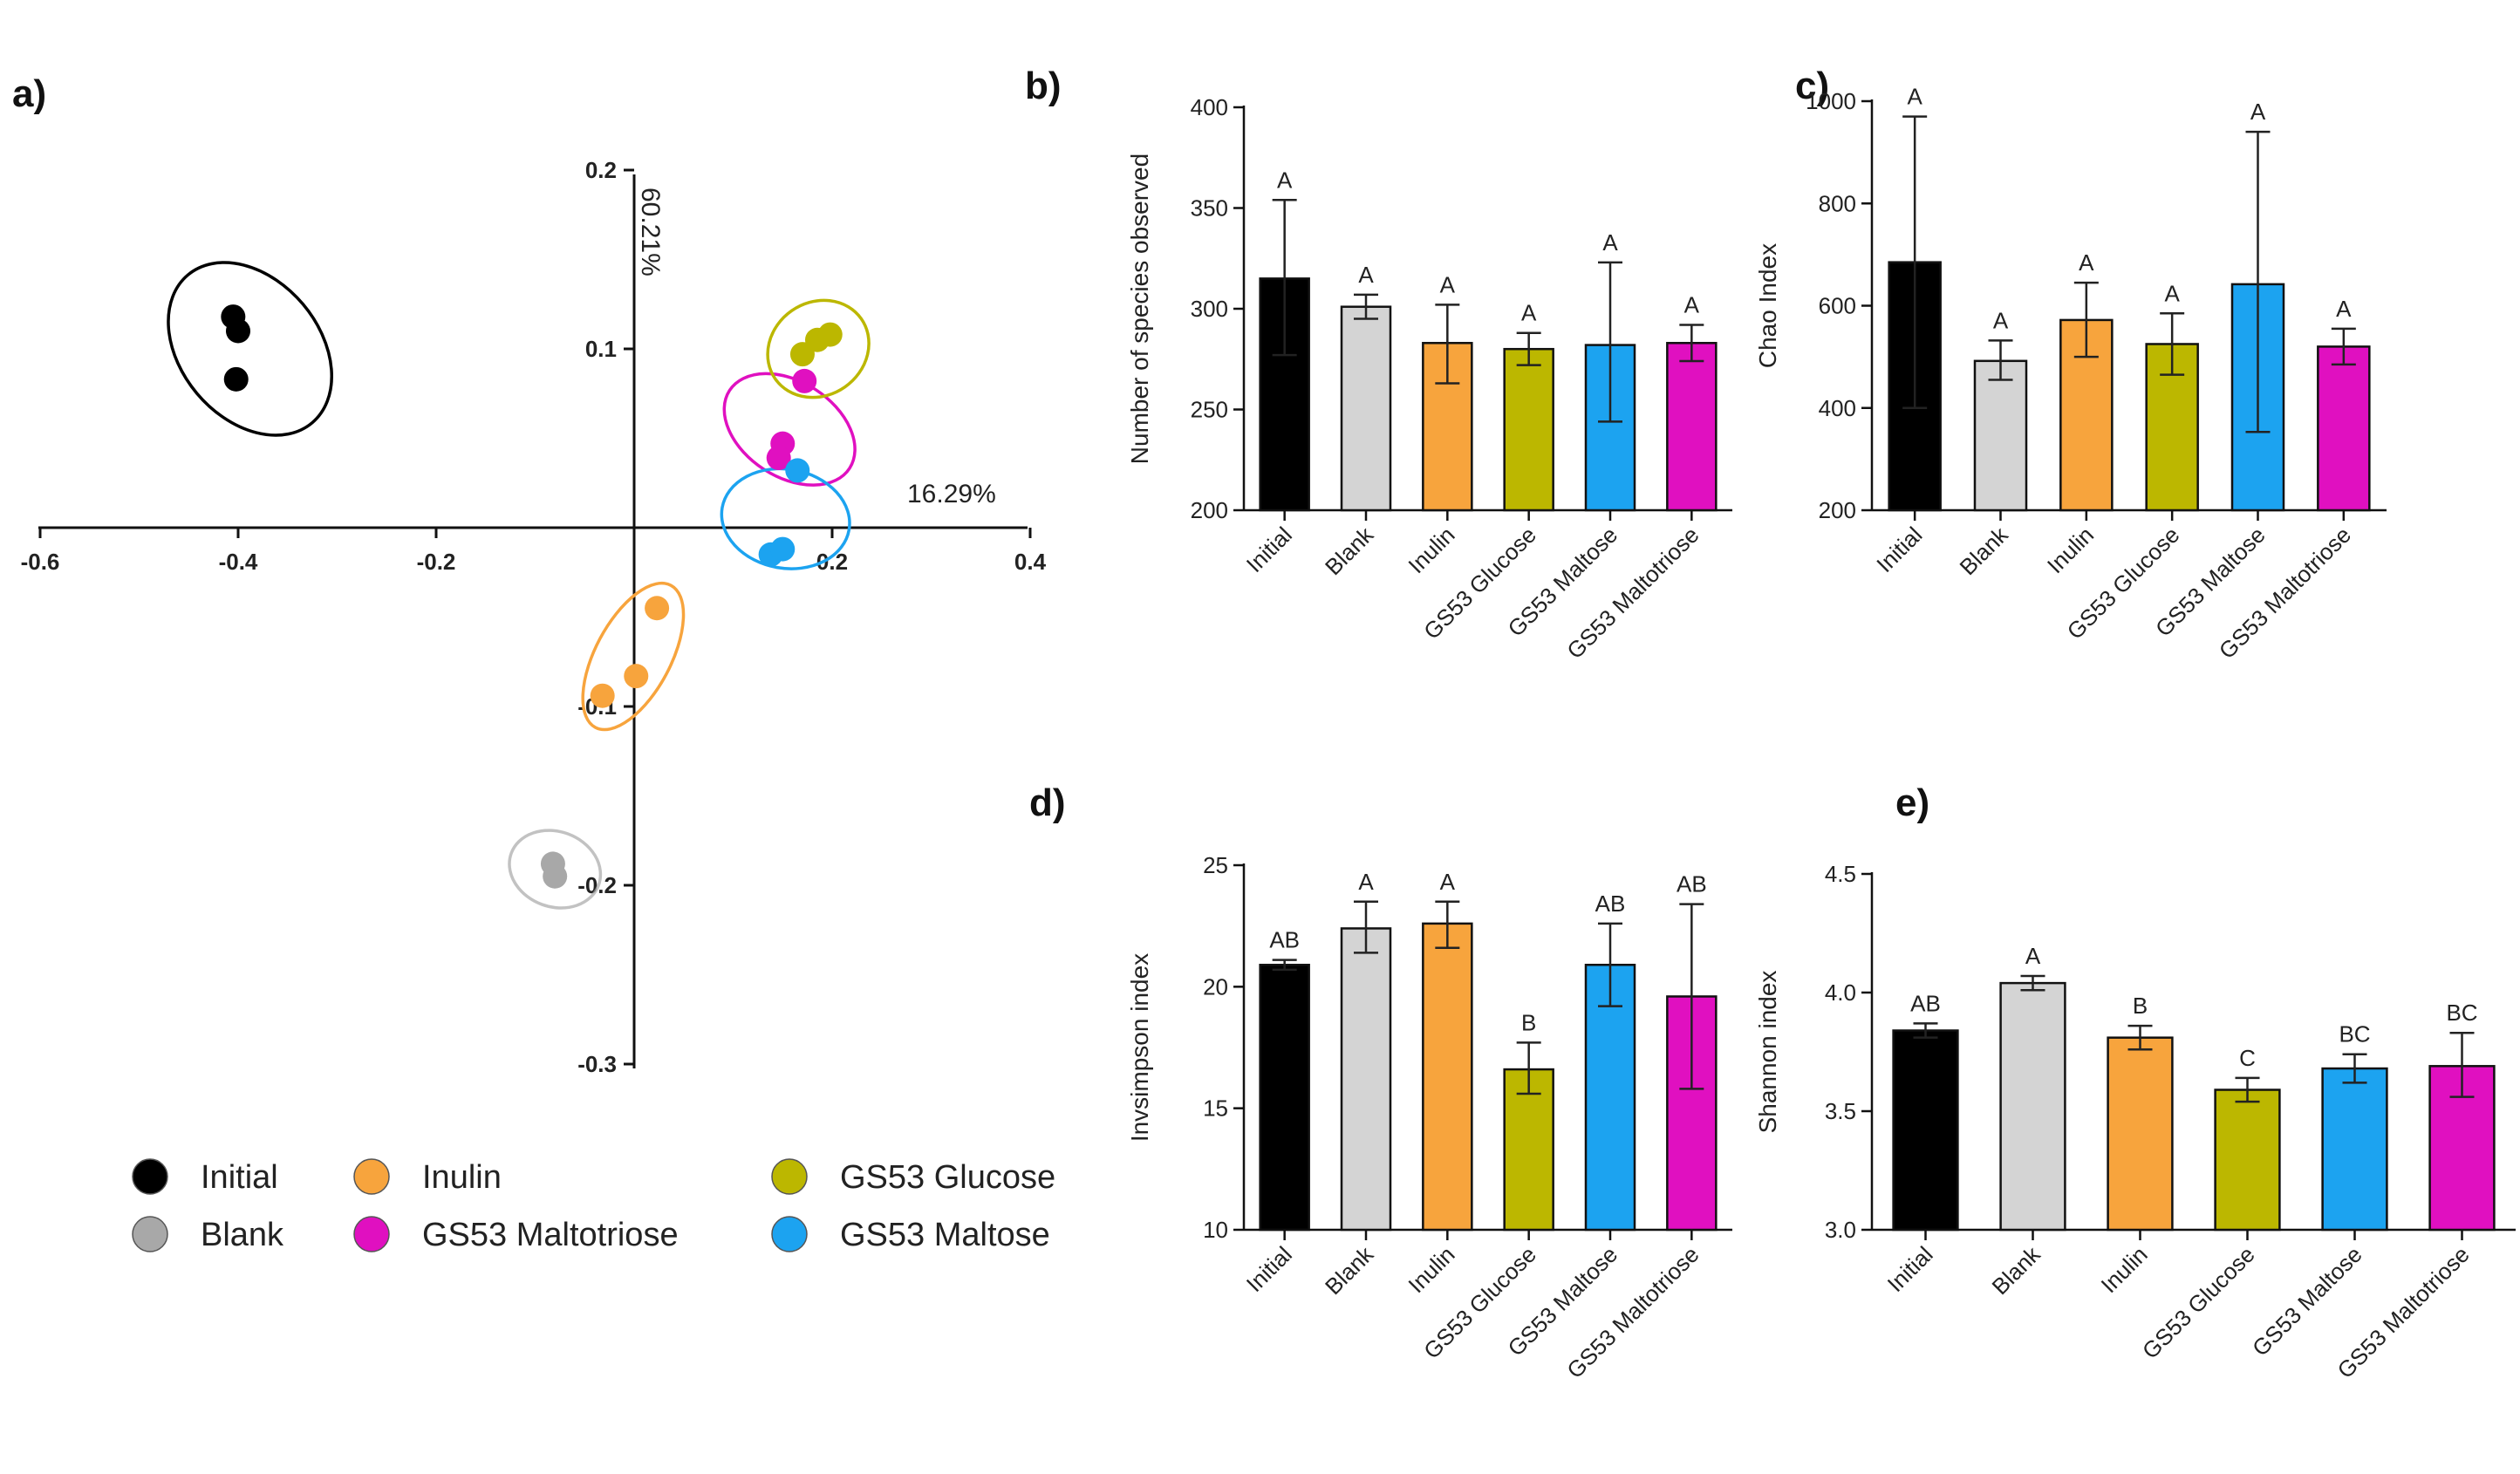 The image size is (2520, 1474). Describe the element at coordinates (516, 1234) in the screenshot. I see `legend-item-gs53-maltotriose: GS53 Maltotriose` at that location.